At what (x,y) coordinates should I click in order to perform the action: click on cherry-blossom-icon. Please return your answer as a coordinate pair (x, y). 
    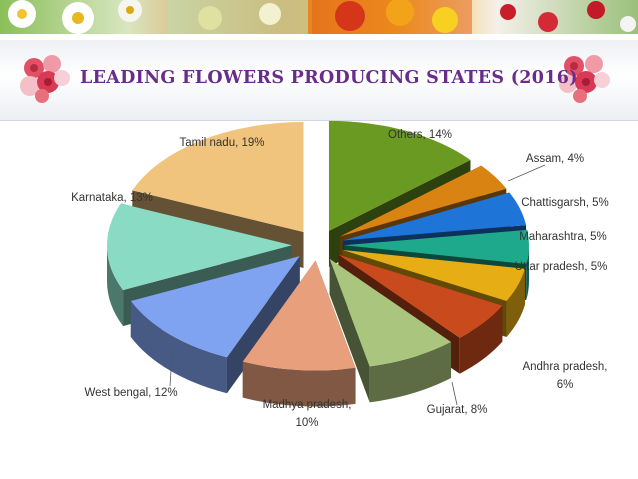
    Looking at the image, I should click on (568, 16).